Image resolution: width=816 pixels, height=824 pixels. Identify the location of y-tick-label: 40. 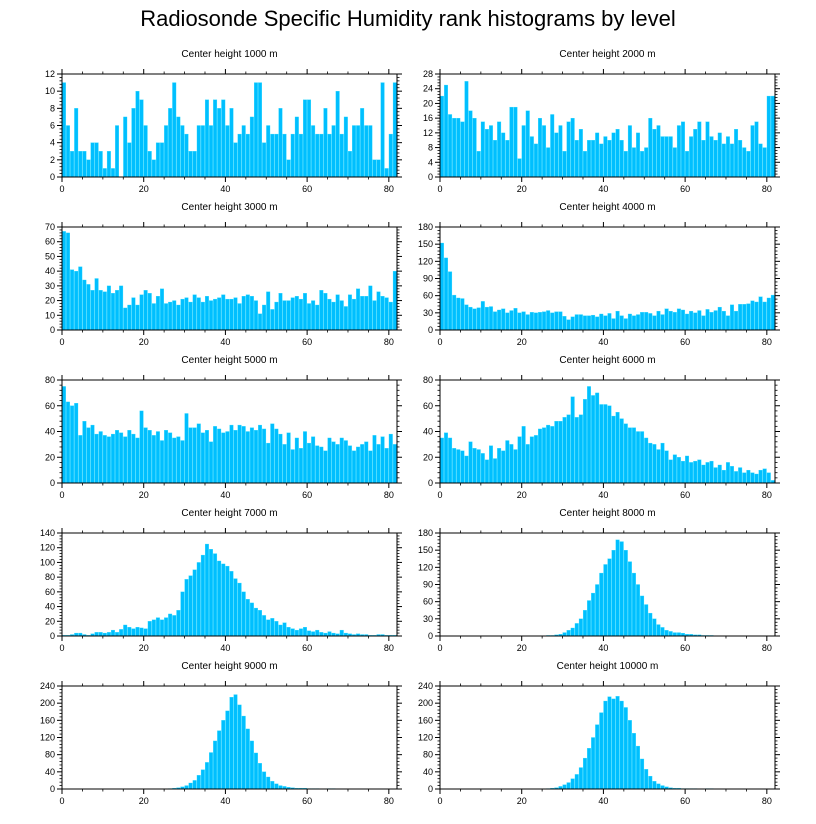
(50, 271).